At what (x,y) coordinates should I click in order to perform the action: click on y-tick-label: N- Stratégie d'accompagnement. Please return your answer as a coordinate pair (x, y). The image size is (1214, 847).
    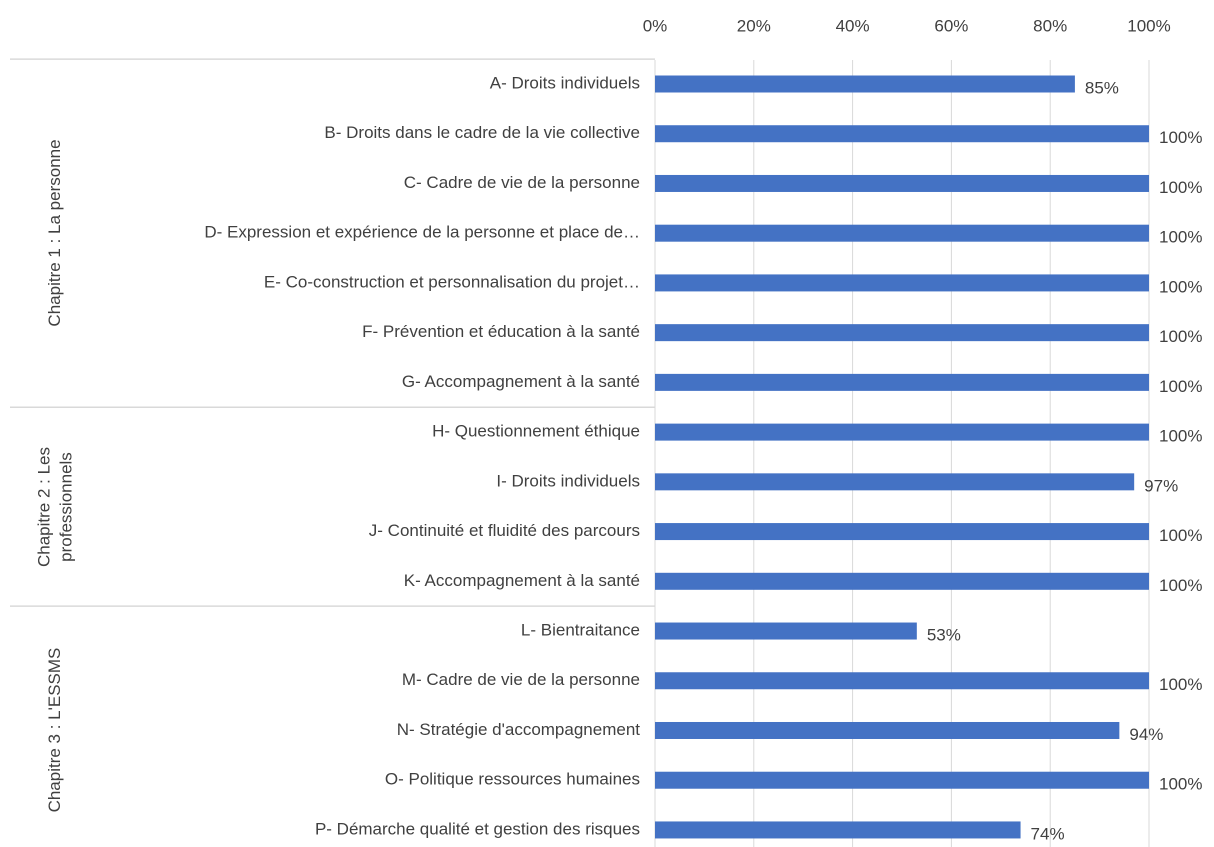
    Looking at the image, I should click on (519, 729).